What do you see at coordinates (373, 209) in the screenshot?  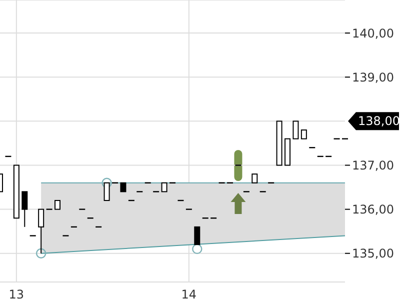 I see `y-tick-label: 136,00` at bounding box center [373, 209].